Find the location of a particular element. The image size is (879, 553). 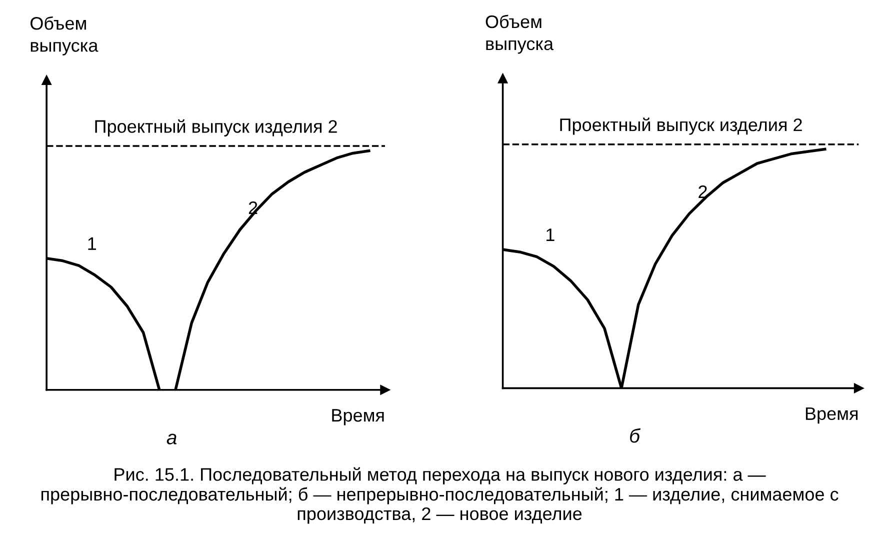

text: а is located at coordinates (171, 439).